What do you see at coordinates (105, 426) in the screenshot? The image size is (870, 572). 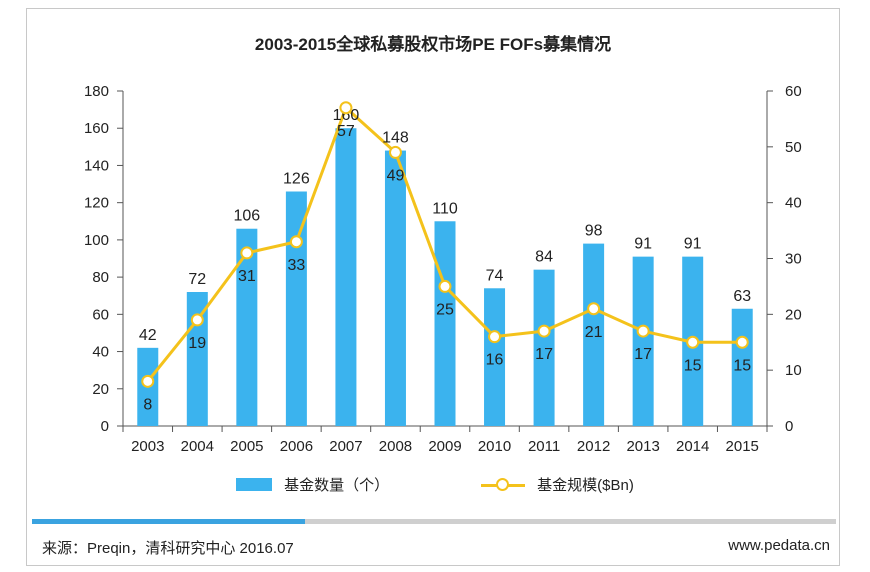 I see `y-left-tick-label: 0` at bounding box center [105, 426].